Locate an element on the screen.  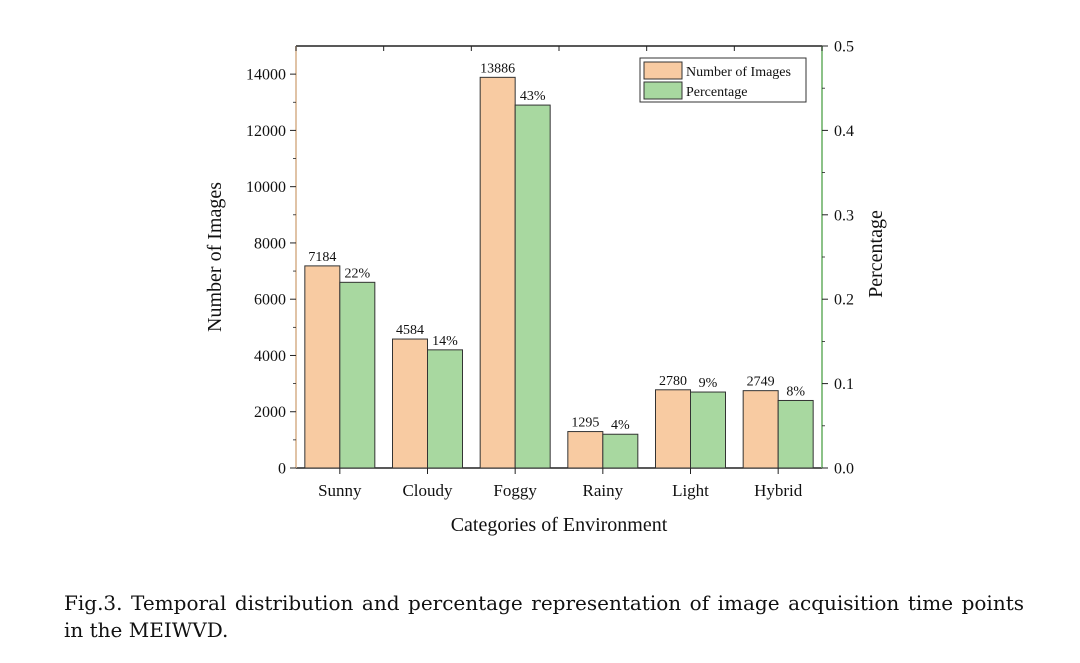
right-y-tick-label: 0.4 is located at coordinates (844, 131).